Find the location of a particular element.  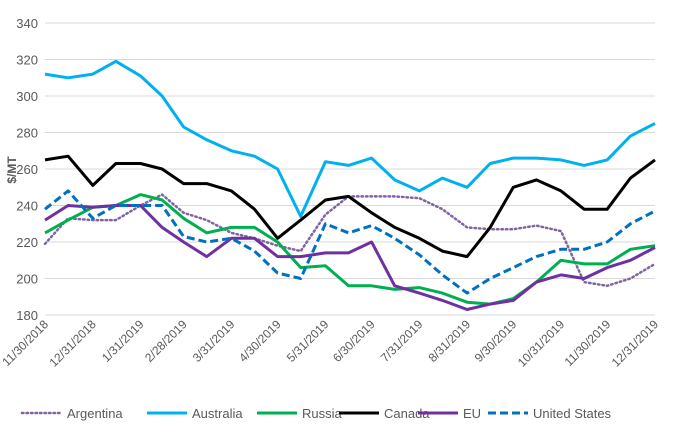

legend-label: Canada is located at coordinates (407, 413).